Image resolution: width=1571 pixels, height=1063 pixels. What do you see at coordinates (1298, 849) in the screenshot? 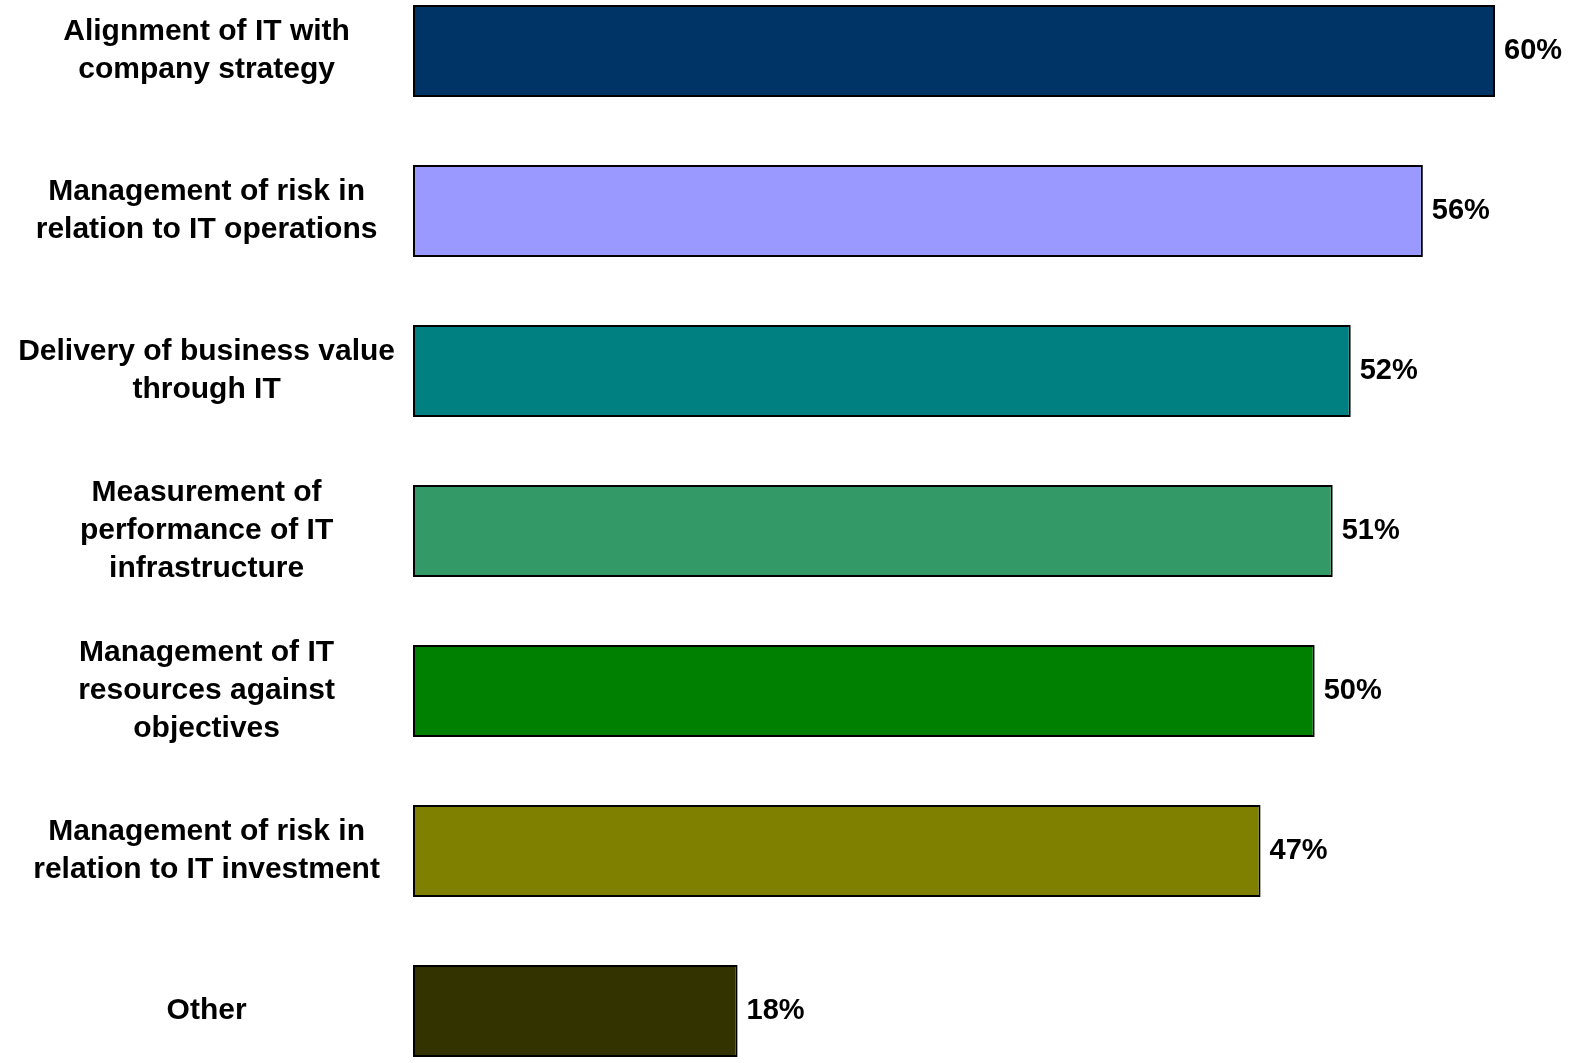
I see `data-label: 47%` at bounding box center [1298, 849].